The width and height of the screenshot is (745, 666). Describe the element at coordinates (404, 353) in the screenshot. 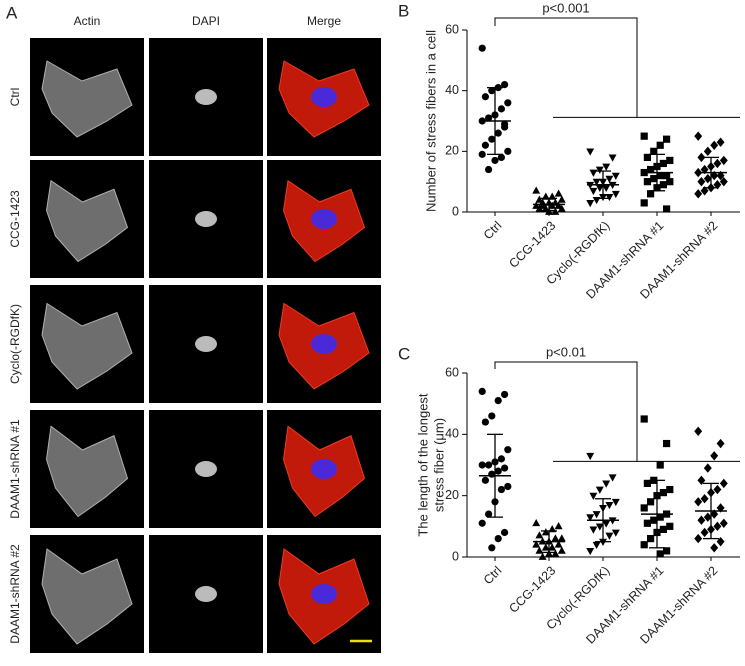

I see `panel-label: C` at that location.